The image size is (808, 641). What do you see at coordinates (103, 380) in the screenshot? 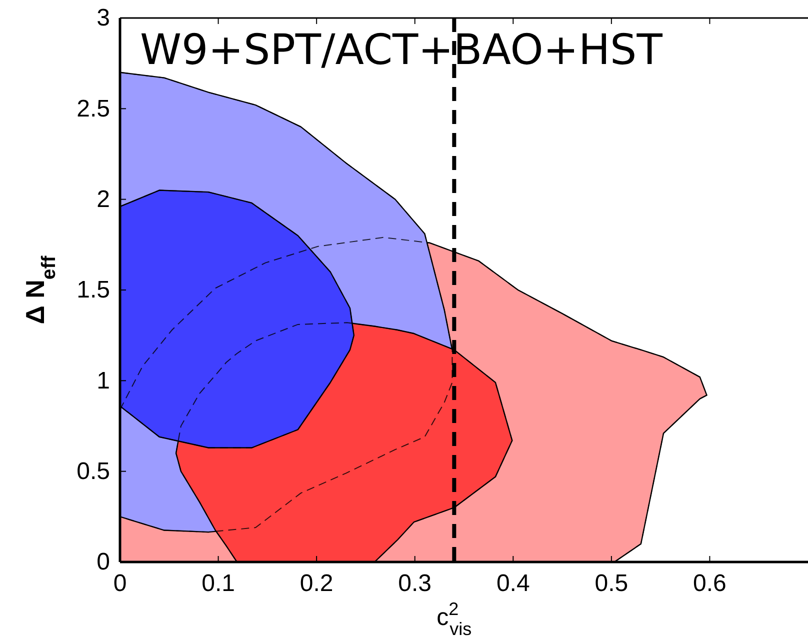
I see `y-tick-label: 1` at bounding box center [103, 380].